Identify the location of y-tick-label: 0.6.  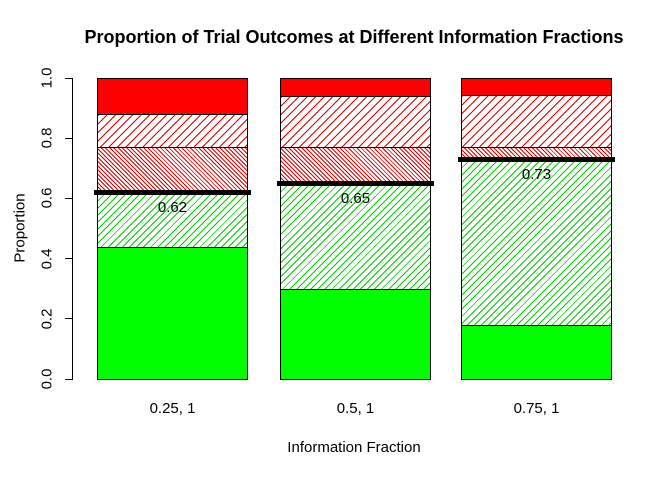
(47, 198).